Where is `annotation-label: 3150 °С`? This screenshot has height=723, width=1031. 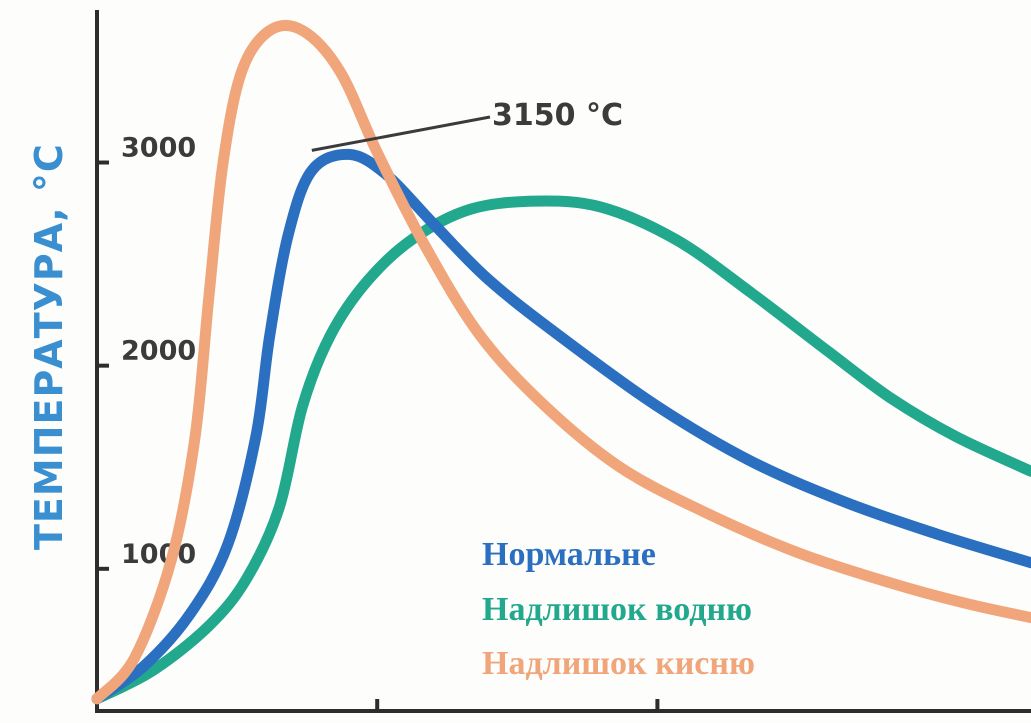
annotation-label: 3150 °С is located at coordinates (557, 115).